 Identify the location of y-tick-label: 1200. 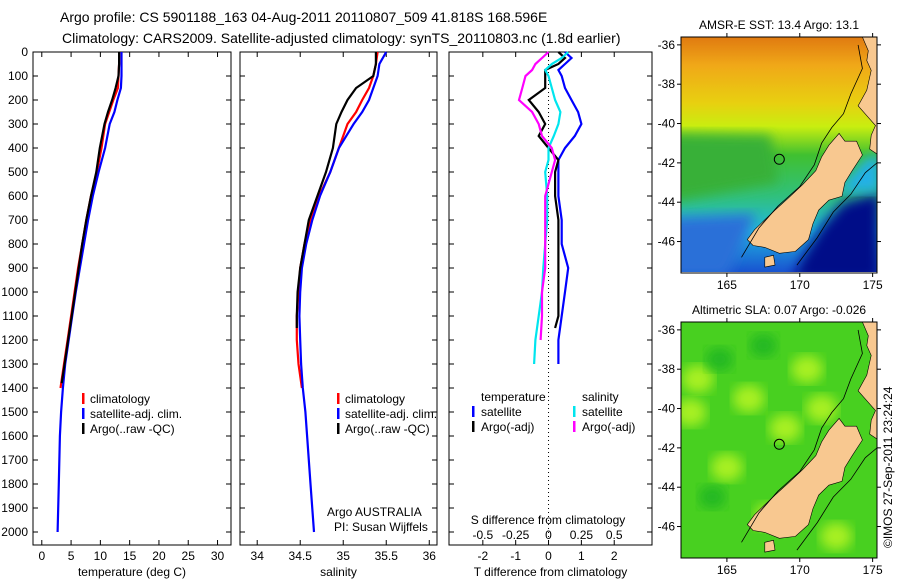
(14, 340).